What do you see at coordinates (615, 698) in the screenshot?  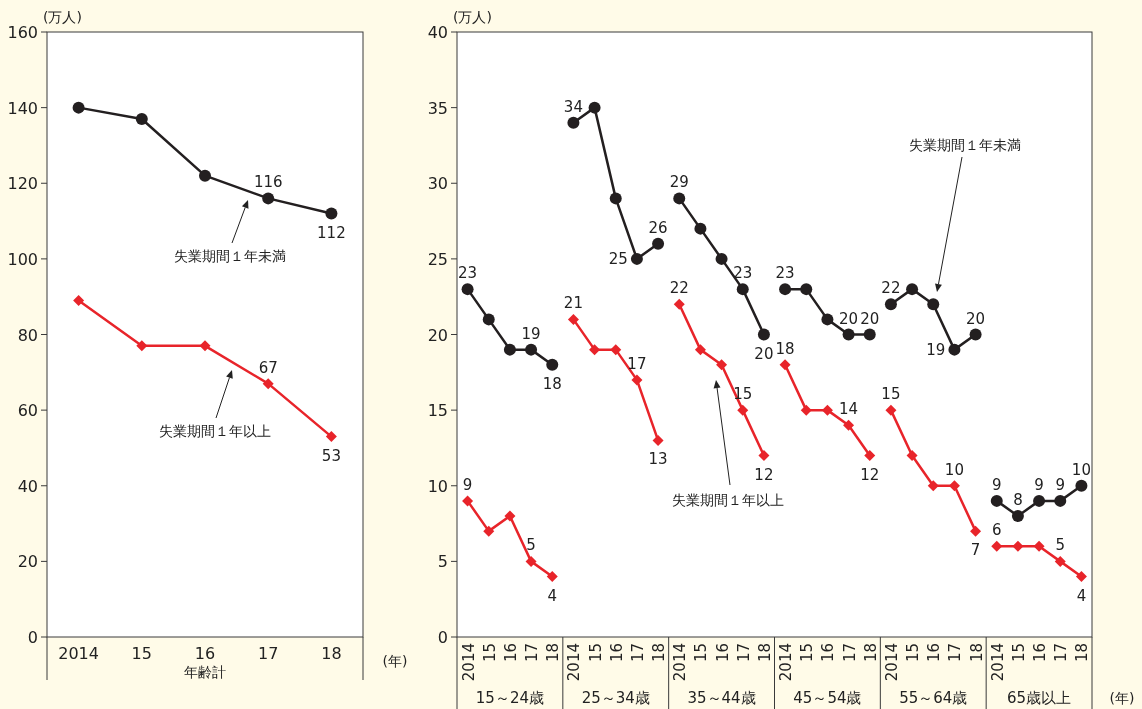 I see `text: 25～34歳` at bounding box center [615, 698].